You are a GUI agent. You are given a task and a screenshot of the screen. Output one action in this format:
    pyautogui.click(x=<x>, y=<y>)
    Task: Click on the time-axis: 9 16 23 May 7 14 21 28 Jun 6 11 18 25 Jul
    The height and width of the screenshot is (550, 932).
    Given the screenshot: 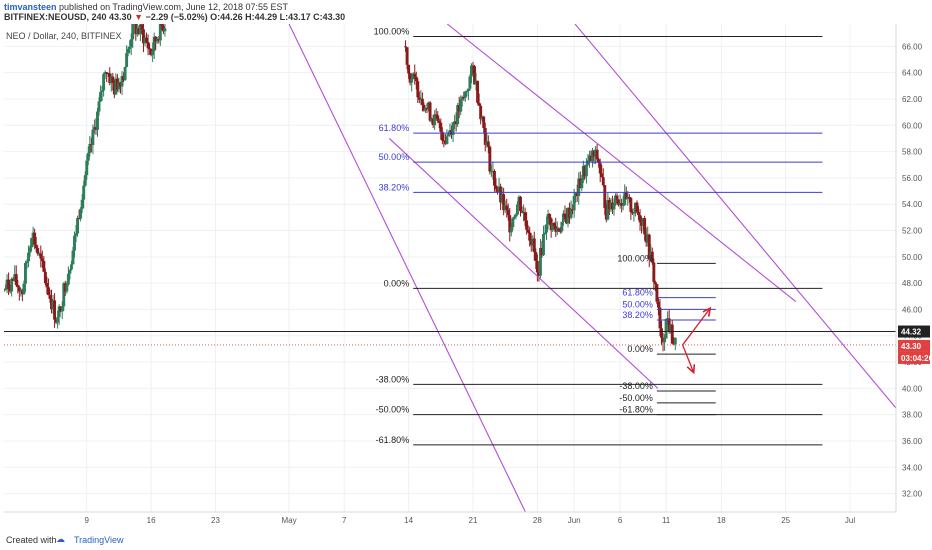 What is the action you would take?
    pyautogui.click(x=450, y=518)
    